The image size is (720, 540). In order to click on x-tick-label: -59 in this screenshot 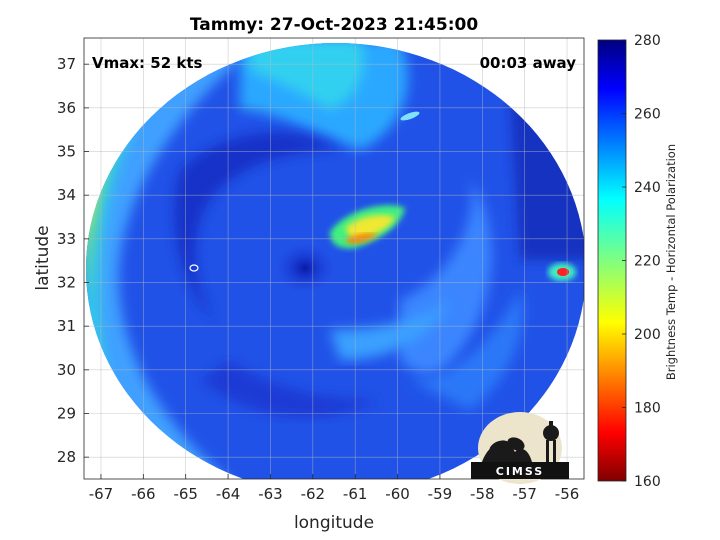, I will do `click(440, 494)`.